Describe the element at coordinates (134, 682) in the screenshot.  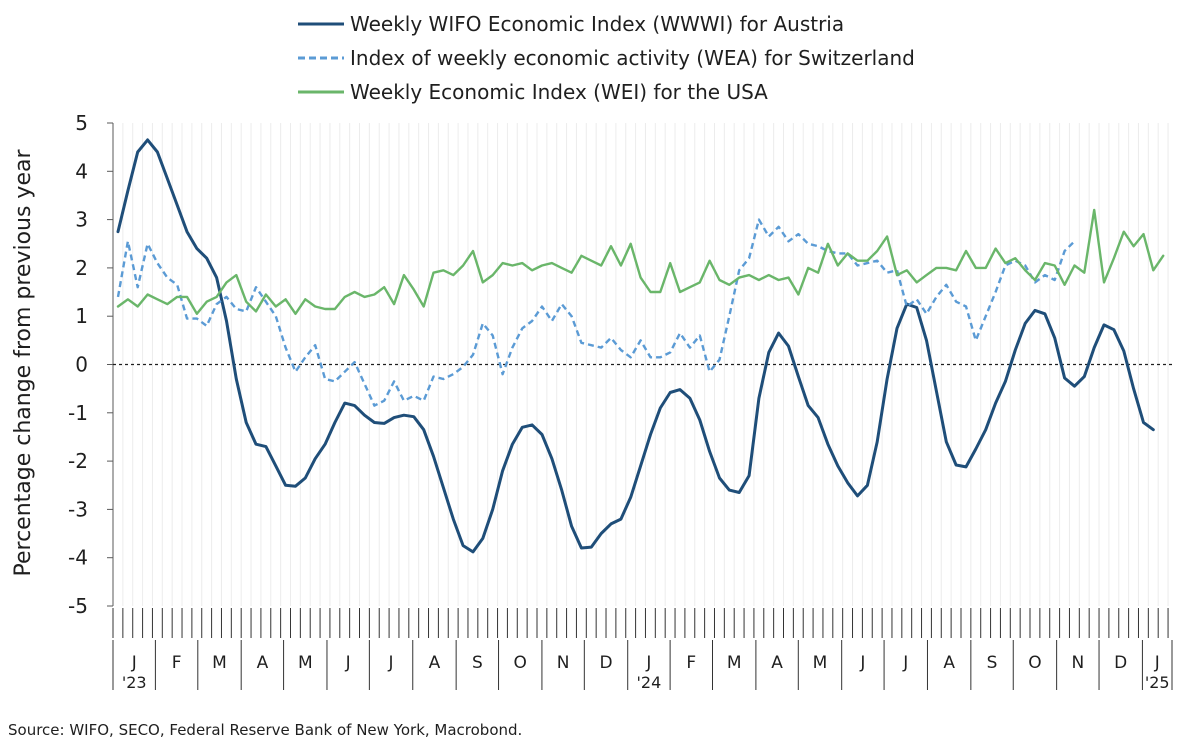
I see `x-year-label: '23` at that location.